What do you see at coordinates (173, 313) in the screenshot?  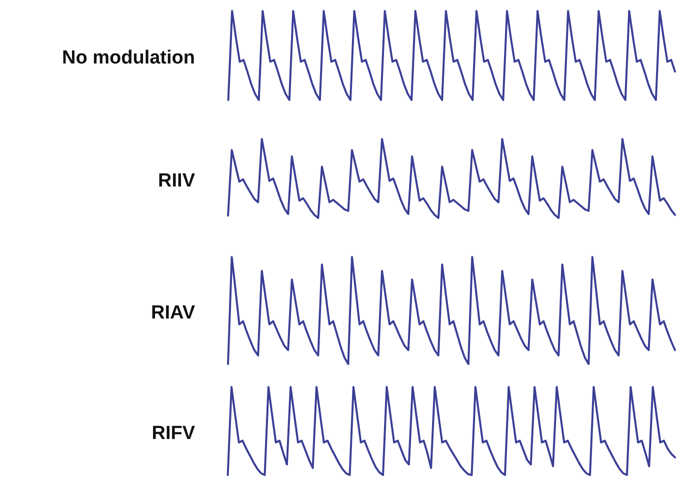 I see `text: RIAV` at bounding box center [173, 313].